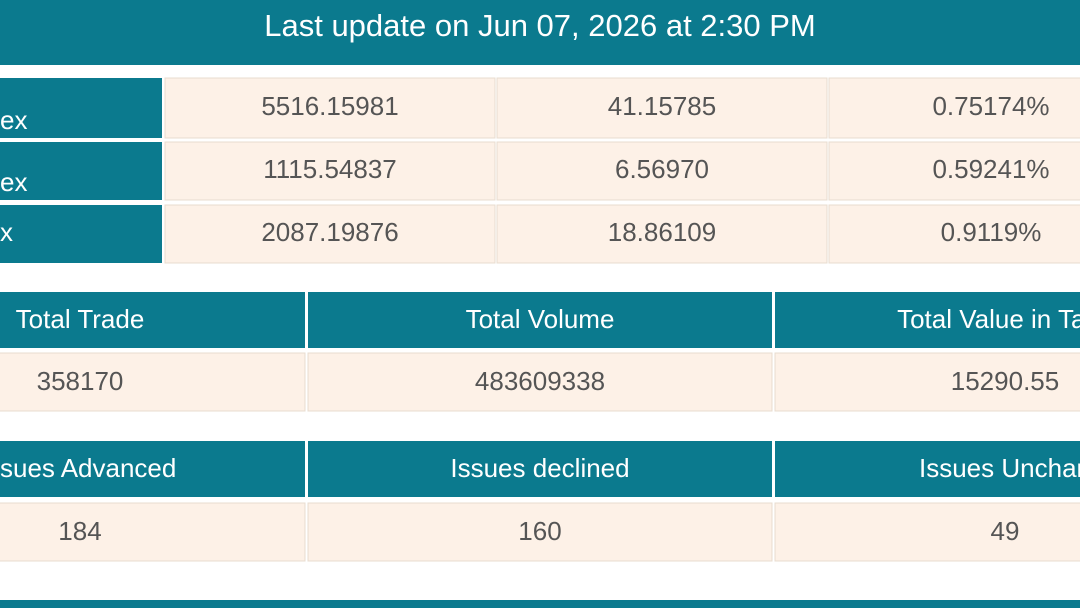 This screenshot has width=1080, height=608. I want to click on index-value: 0.59241%, so click(990, 169).